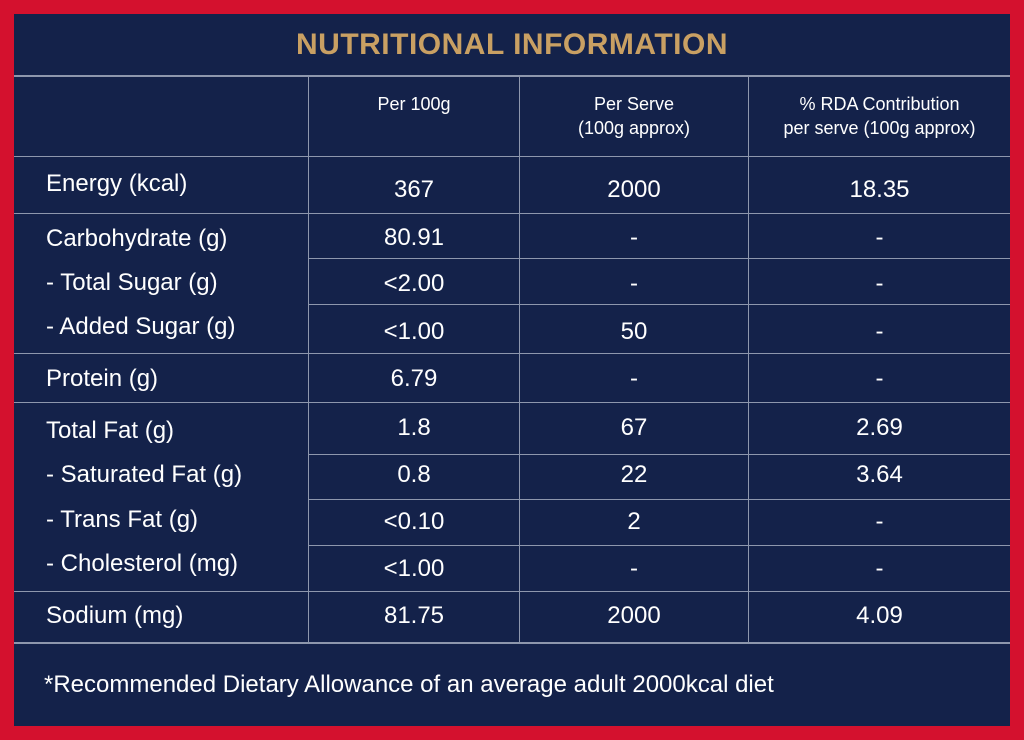  What do you see at coordinates (122, 519) in the screenshot?
I see `row-label-trans-fat: - Trans Fat (g)` at bounding box center [122, 519].